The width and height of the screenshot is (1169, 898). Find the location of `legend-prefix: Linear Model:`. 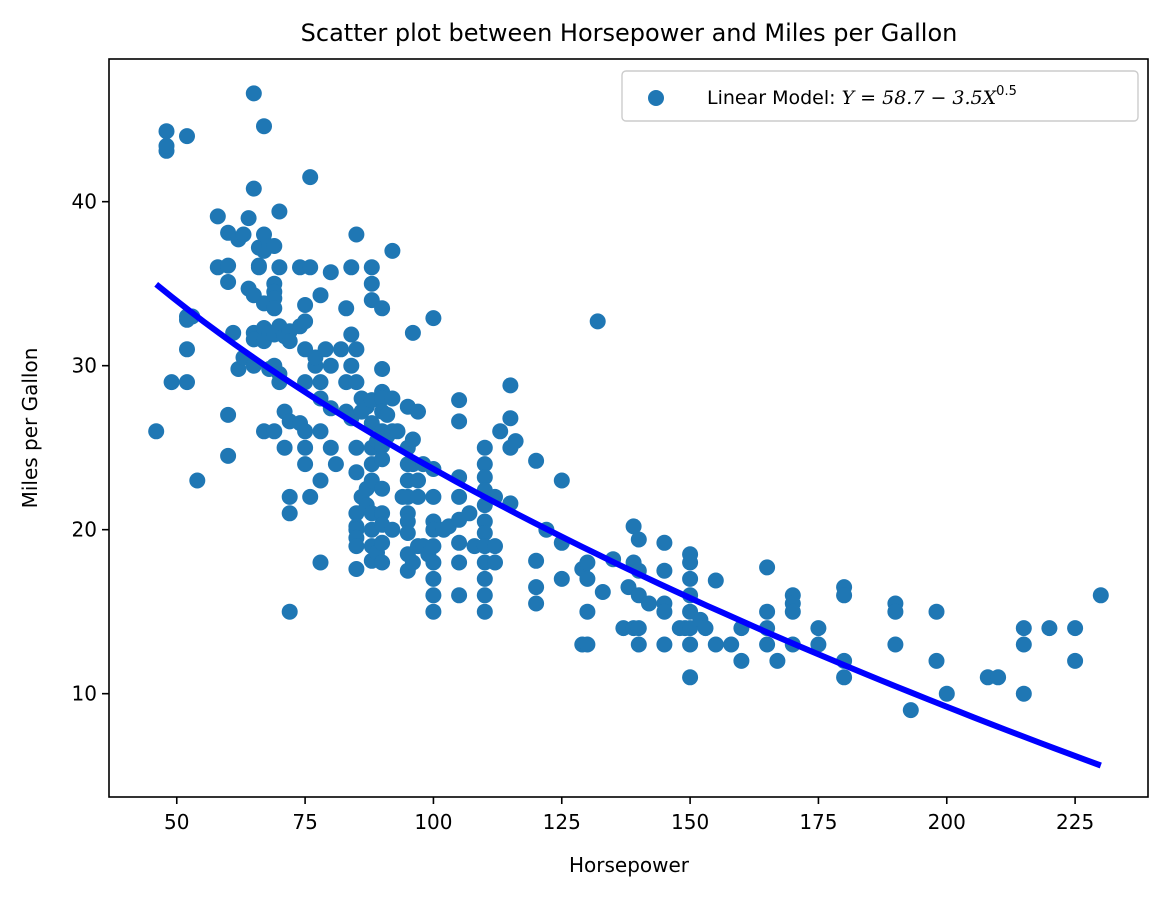

legend-prefix: Linear Model: is located at coordinates (774, 98).